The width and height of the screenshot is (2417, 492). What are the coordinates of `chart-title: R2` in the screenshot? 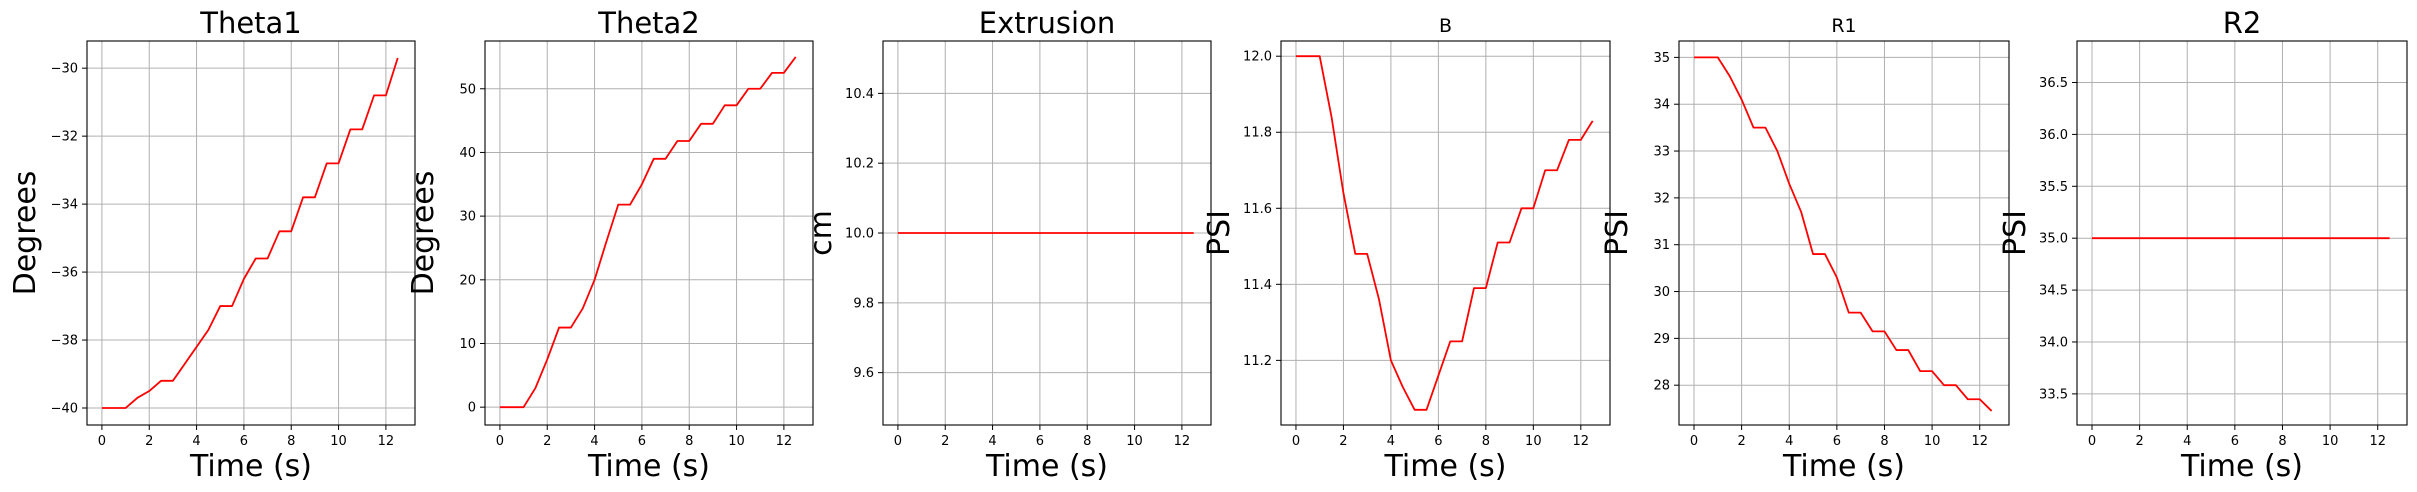 It's located at (2242, 23).